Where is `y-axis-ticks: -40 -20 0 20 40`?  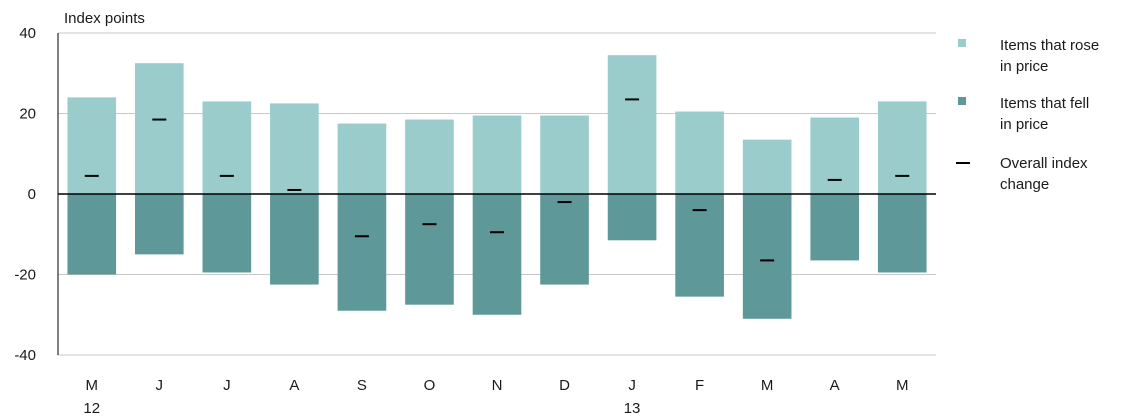 y-axis-ticks: -40 -20 0 20 40 is located at coordinates (25, 194).